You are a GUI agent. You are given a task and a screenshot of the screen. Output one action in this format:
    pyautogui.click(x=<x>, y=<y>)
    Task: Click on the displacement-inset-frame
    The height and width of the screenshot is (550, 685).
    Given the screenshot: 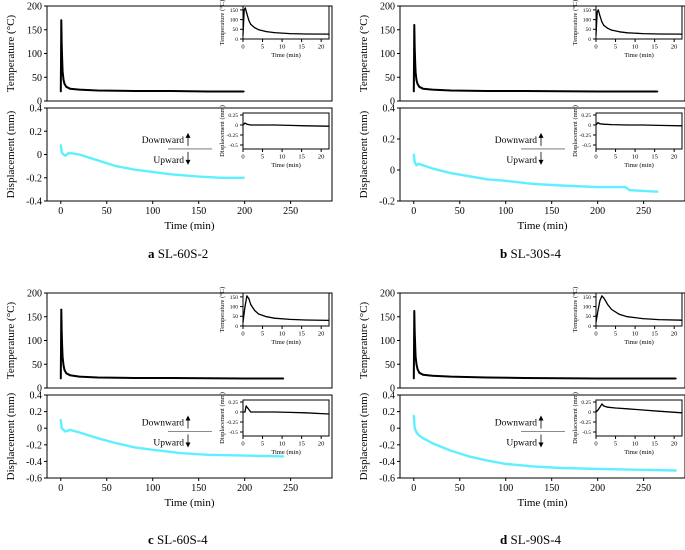 What is the action you would take?
    pyautogui.click(x=286, y=418)
    